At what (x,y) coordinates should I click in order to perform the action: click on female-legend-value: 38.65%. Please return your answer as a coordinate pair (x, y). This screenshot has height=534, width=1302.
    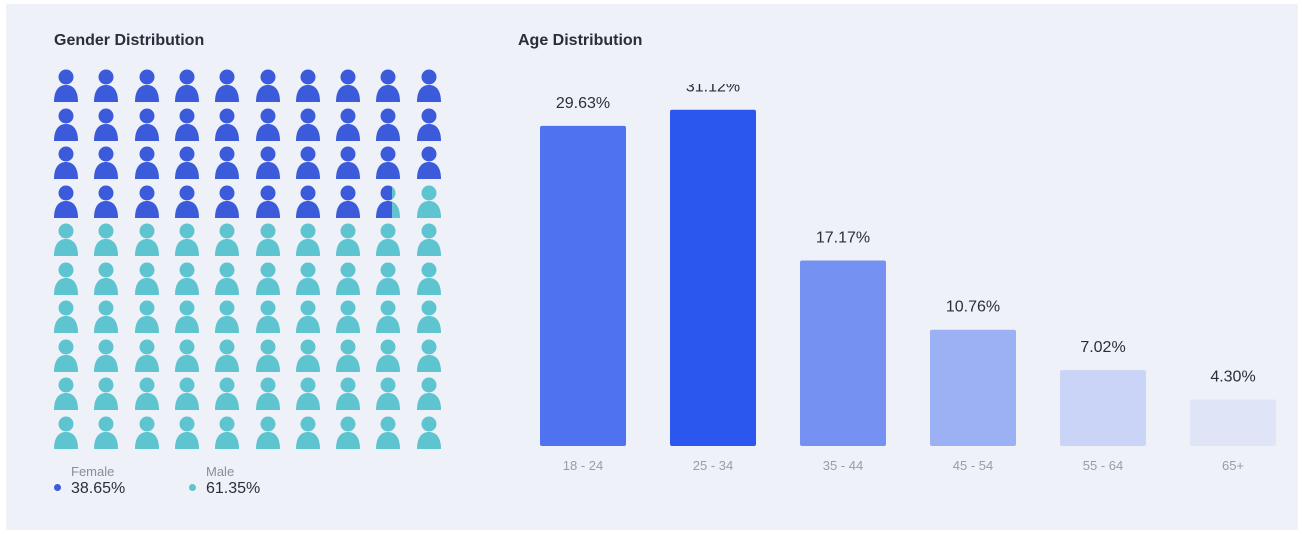
    Looking at the image, I should click on (98, 488).